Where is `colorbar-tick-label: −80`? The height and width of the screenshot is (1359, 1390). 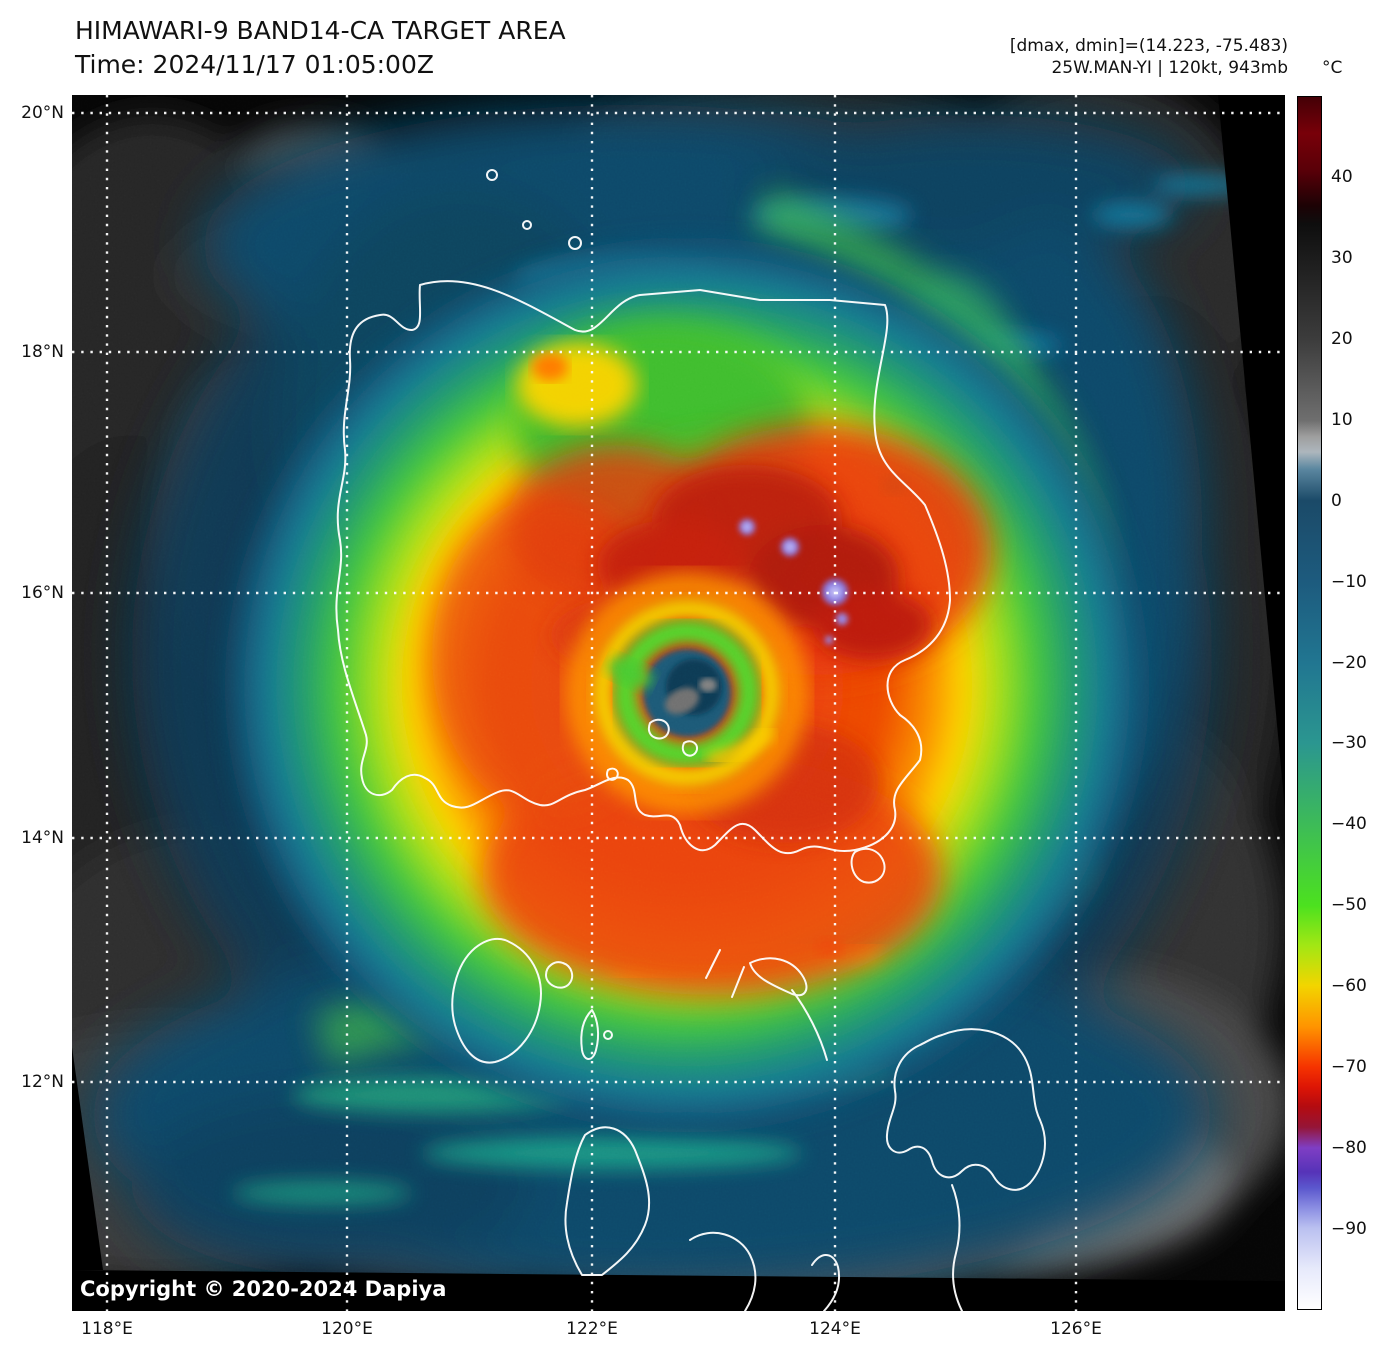 colorbar-tick-label: −80 is located at coordinates (1349, 1148).